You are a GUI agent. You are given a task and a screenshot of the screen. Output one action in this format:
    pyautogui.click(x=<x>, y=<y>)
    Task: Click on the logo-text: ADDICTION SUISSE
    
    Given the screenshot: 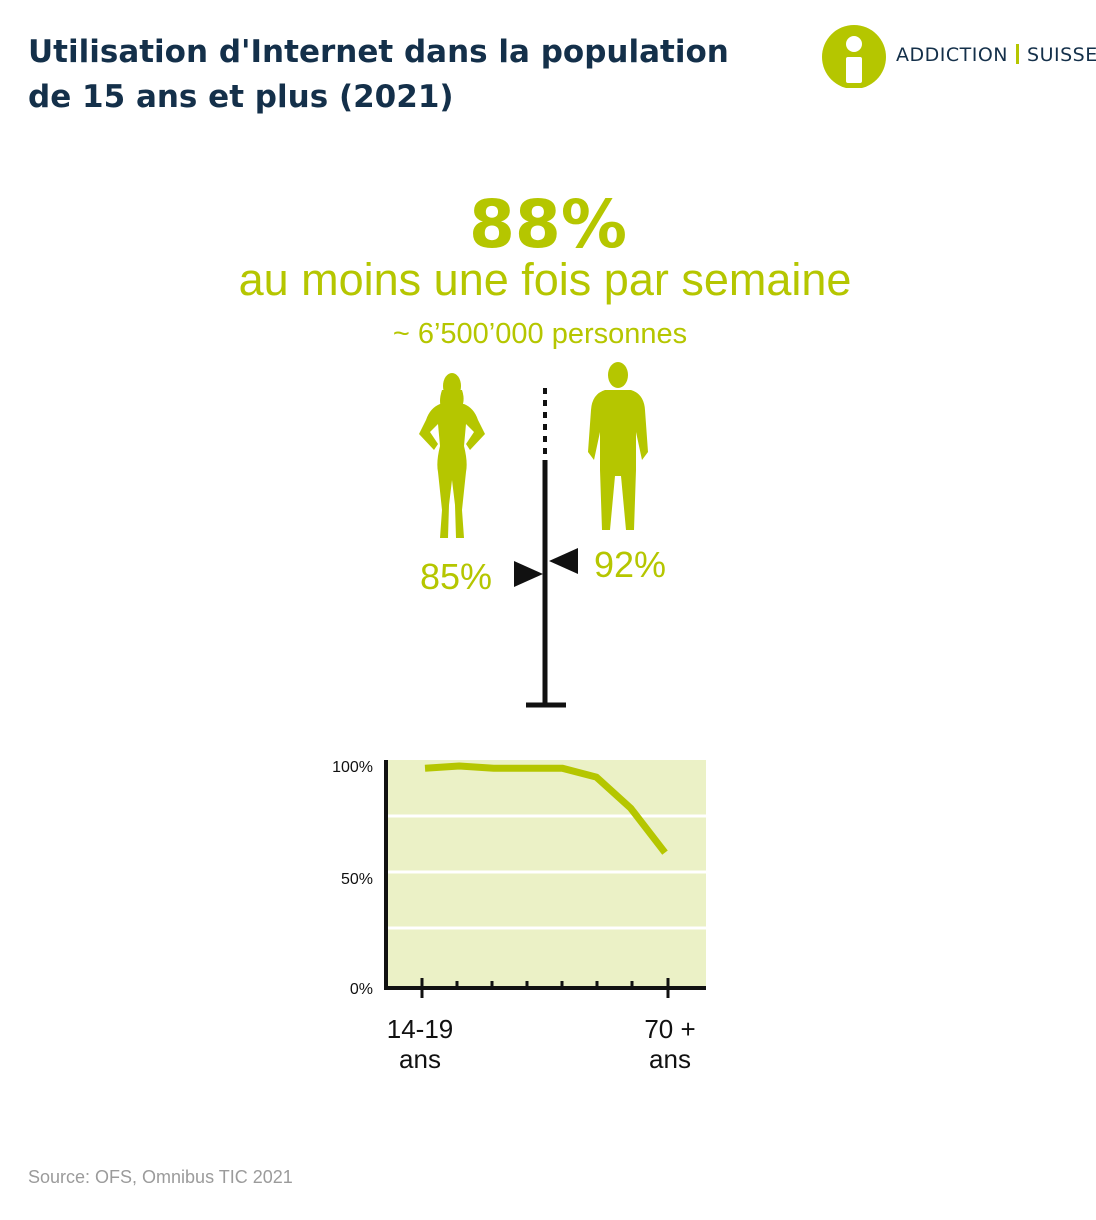 What is the action you would take?
    pyautogui.click(x=996, y=55)
    